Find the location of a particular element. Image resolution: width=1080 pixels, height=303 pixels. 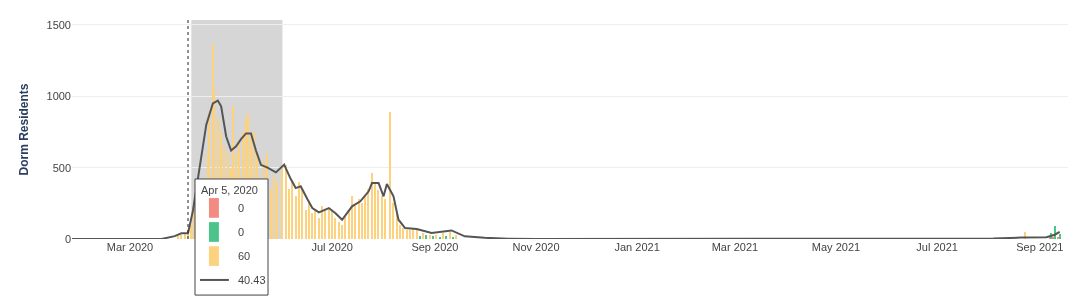

y-tick-label: 500 is located at coordinates (61, 167).